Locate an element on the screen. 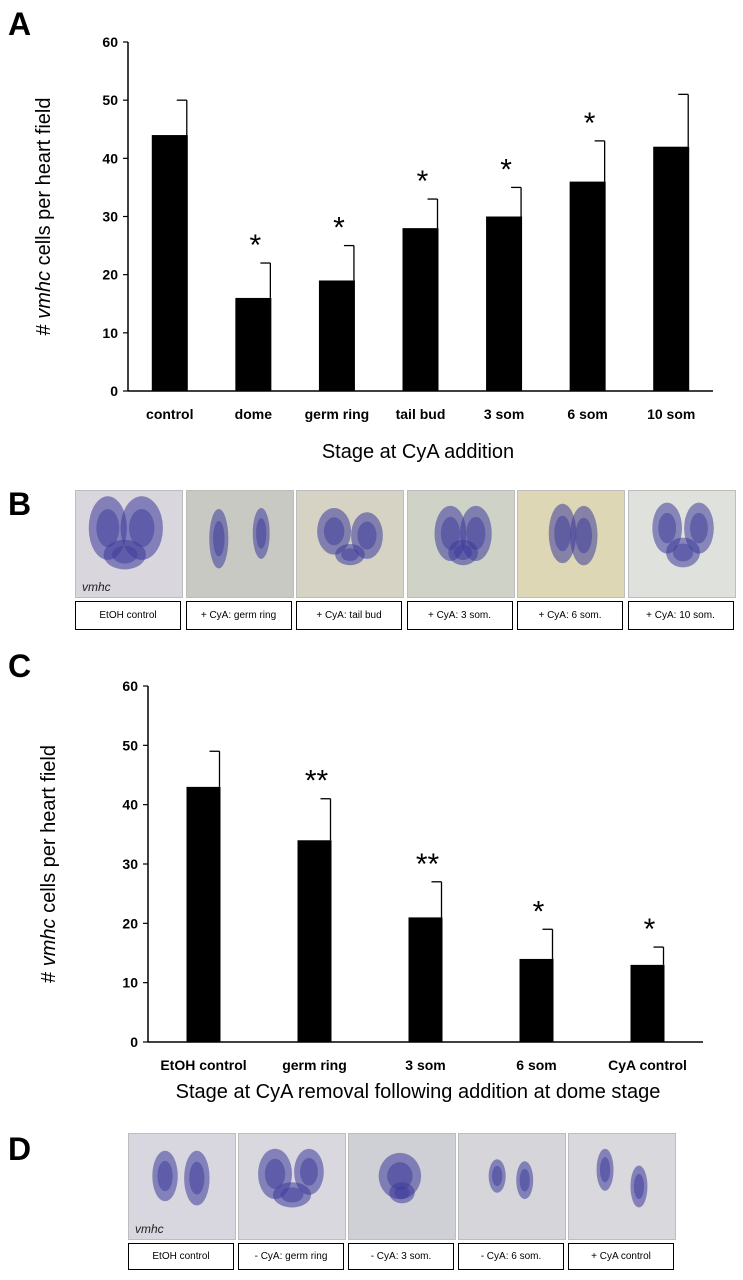  category-label: tail bud is located at coordinates (421, 414).